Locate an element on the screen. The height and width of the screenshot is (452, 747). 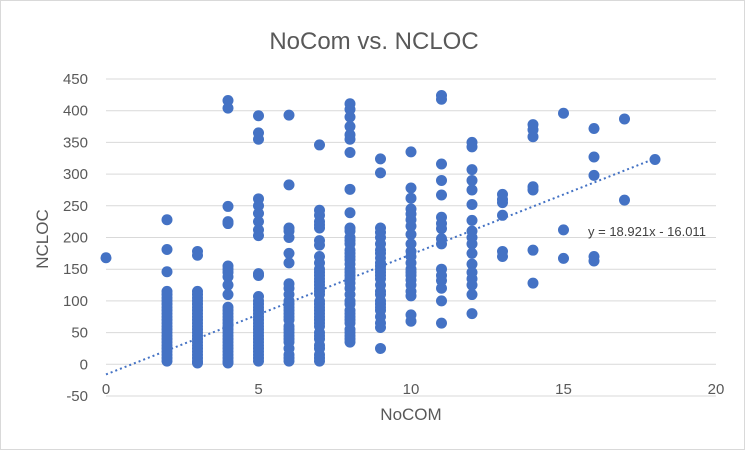
y-tick-label: 200 is located at coordinates (75, 238).